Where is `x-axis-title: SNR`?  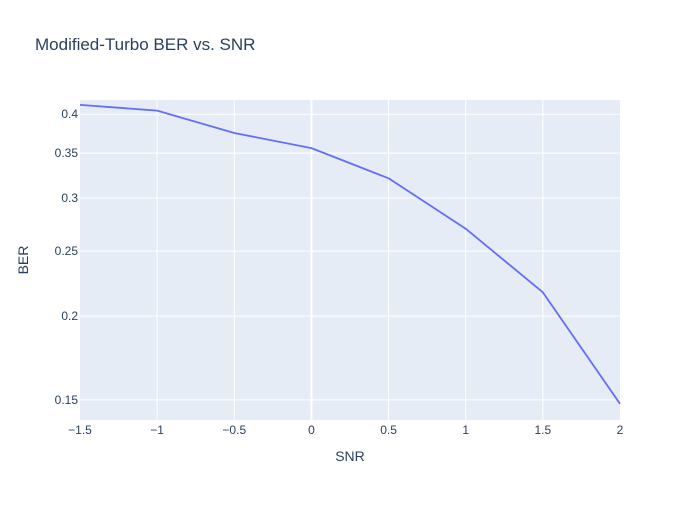
x-axis-title: SNR is located at coordinates (350, 456).